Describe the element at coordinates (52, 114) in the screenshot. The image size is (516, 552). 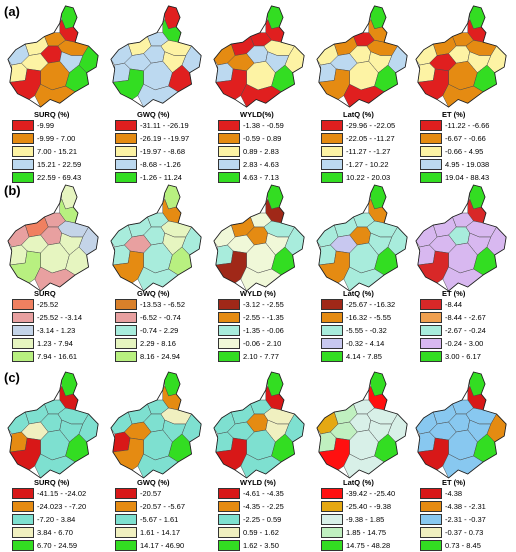
I see `legend-title: SURQ (%)` at that location.